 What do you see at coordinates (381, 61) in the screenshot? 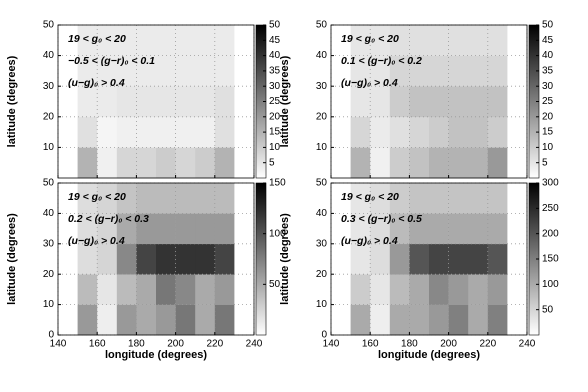
I see `annotation: 0.1 < (g−r)₀ < 0.2` at bounding box center [381, 61].